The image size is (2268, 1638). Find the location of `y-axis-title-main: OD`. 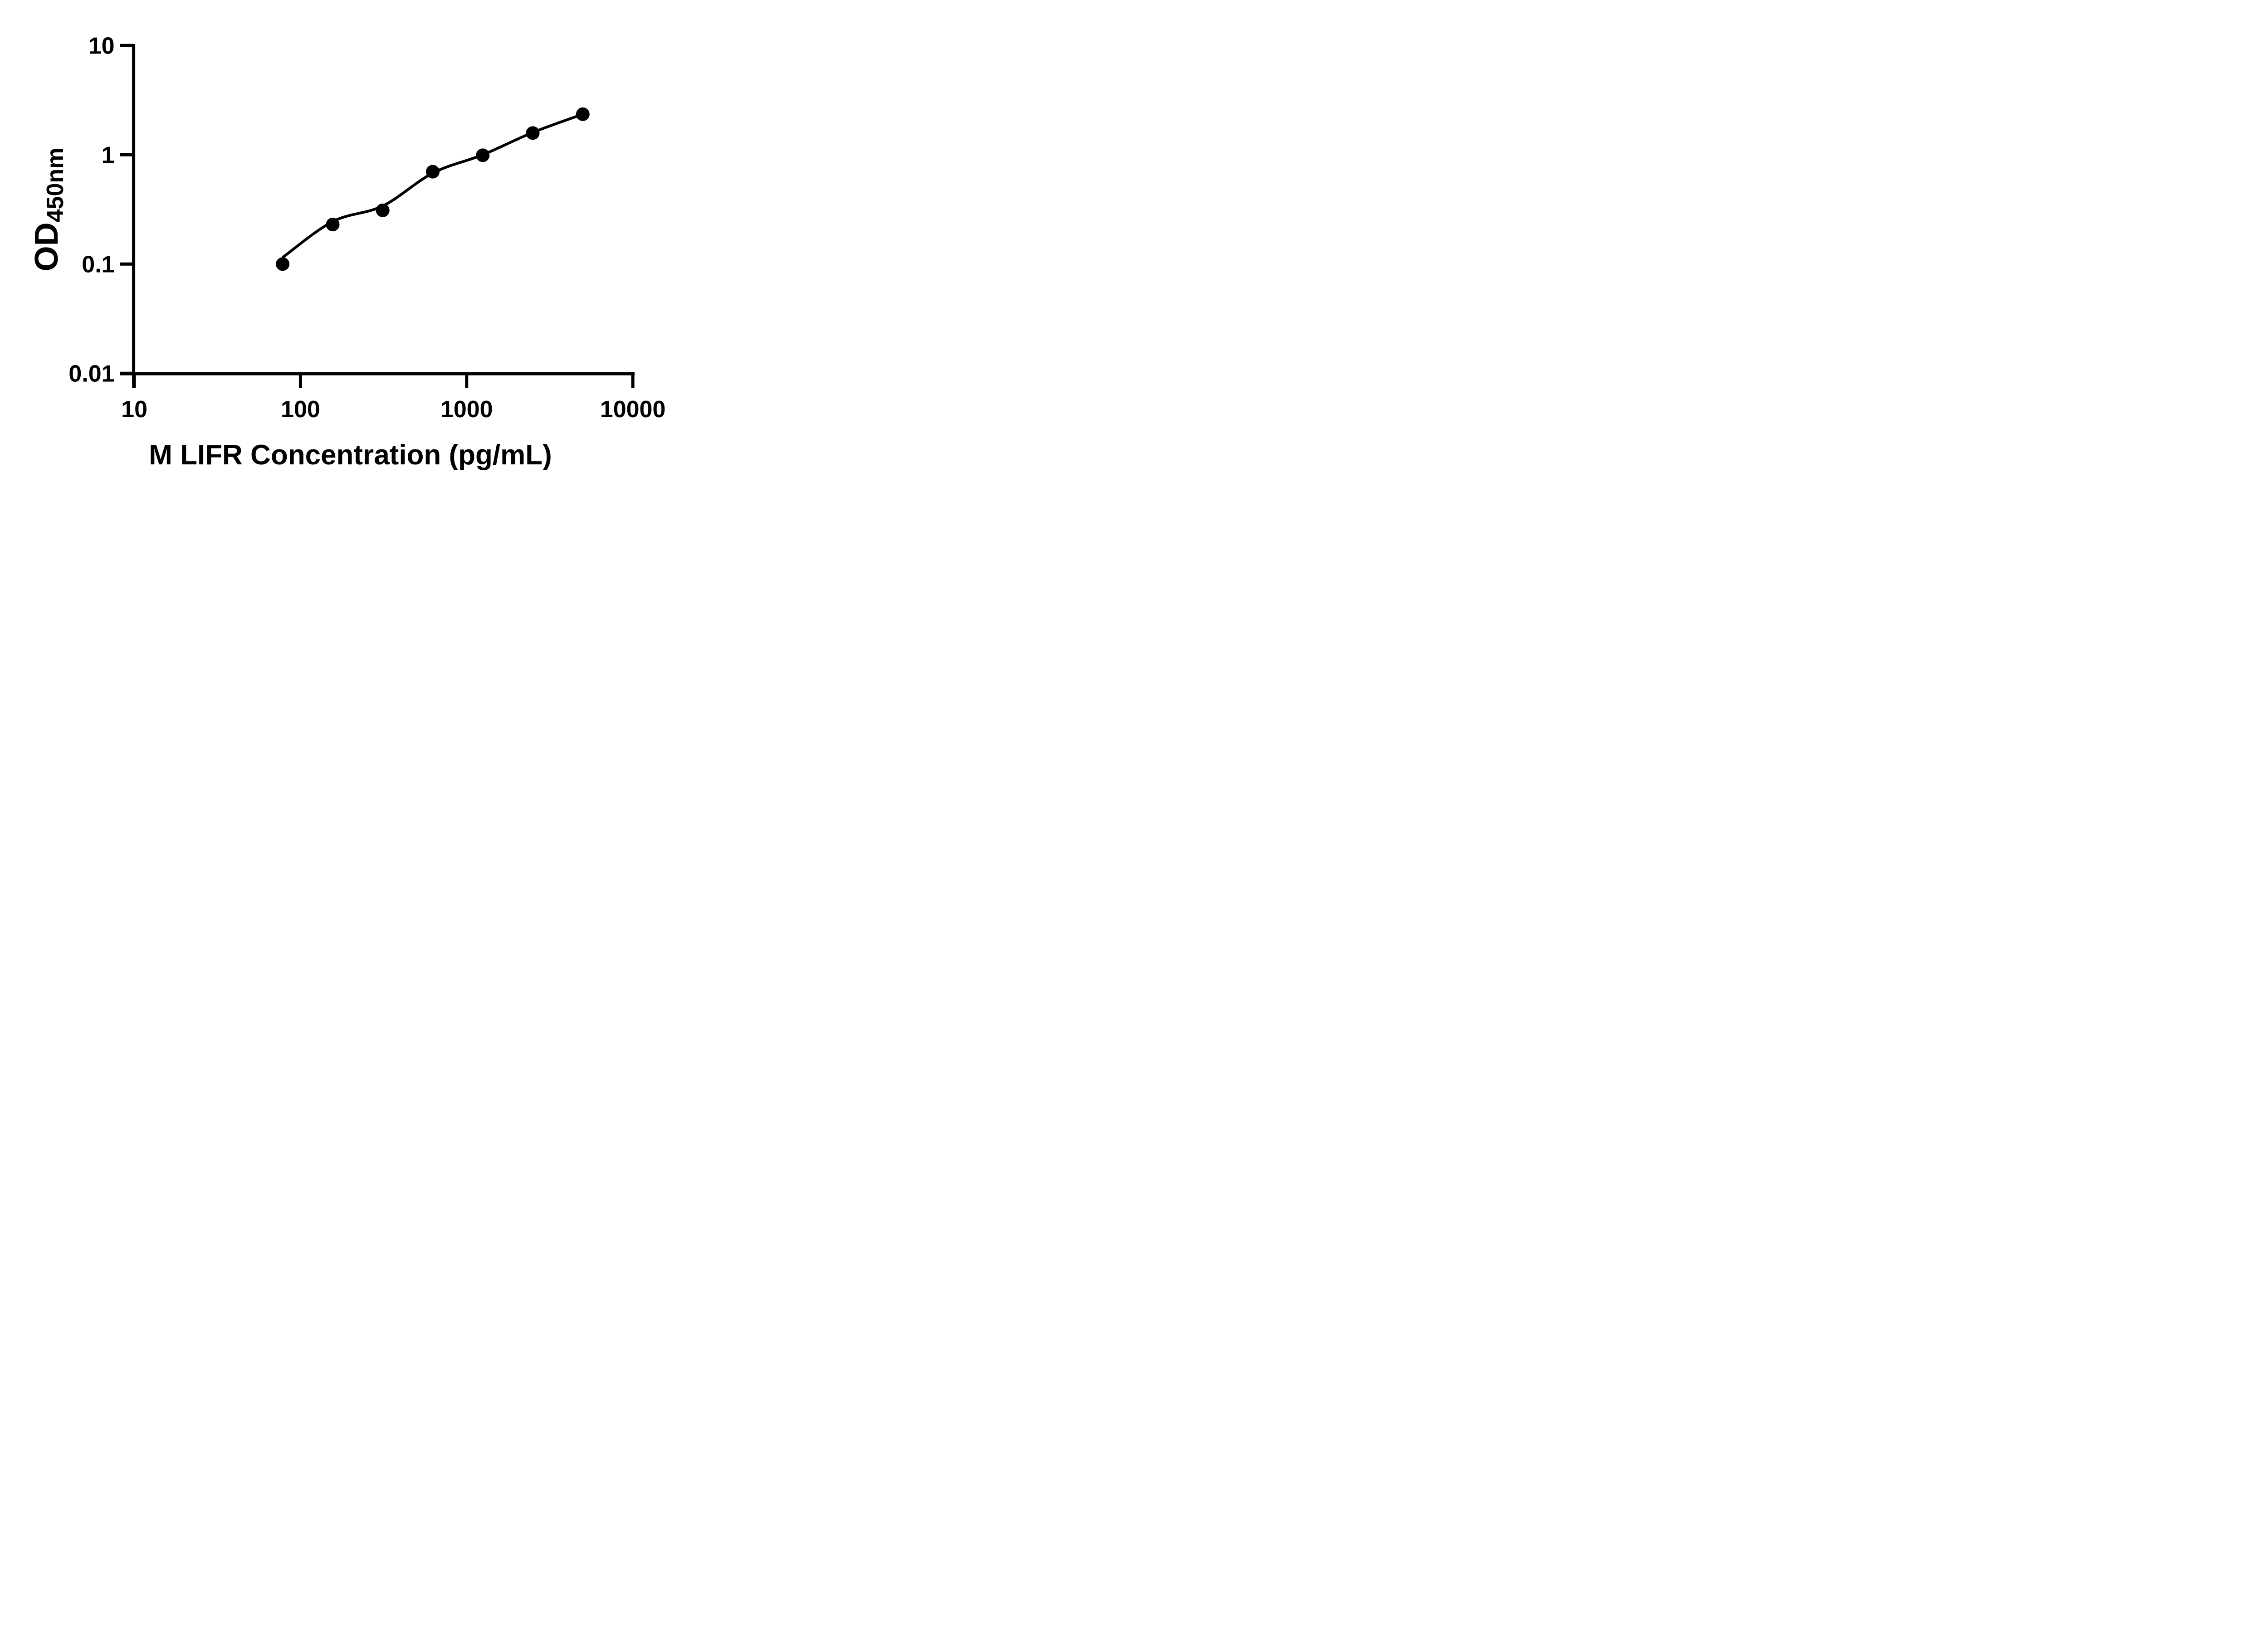

y-axis-title-main: OD is located at coordinates (47, 247).